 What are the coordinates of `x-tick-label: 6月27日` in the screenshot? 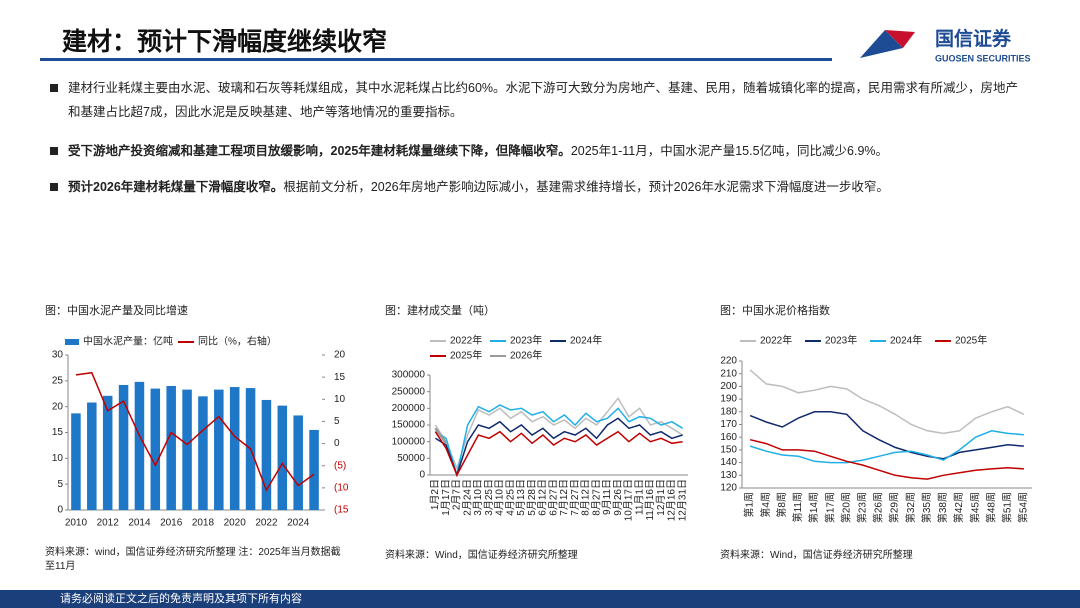 It's located at (553, 497).